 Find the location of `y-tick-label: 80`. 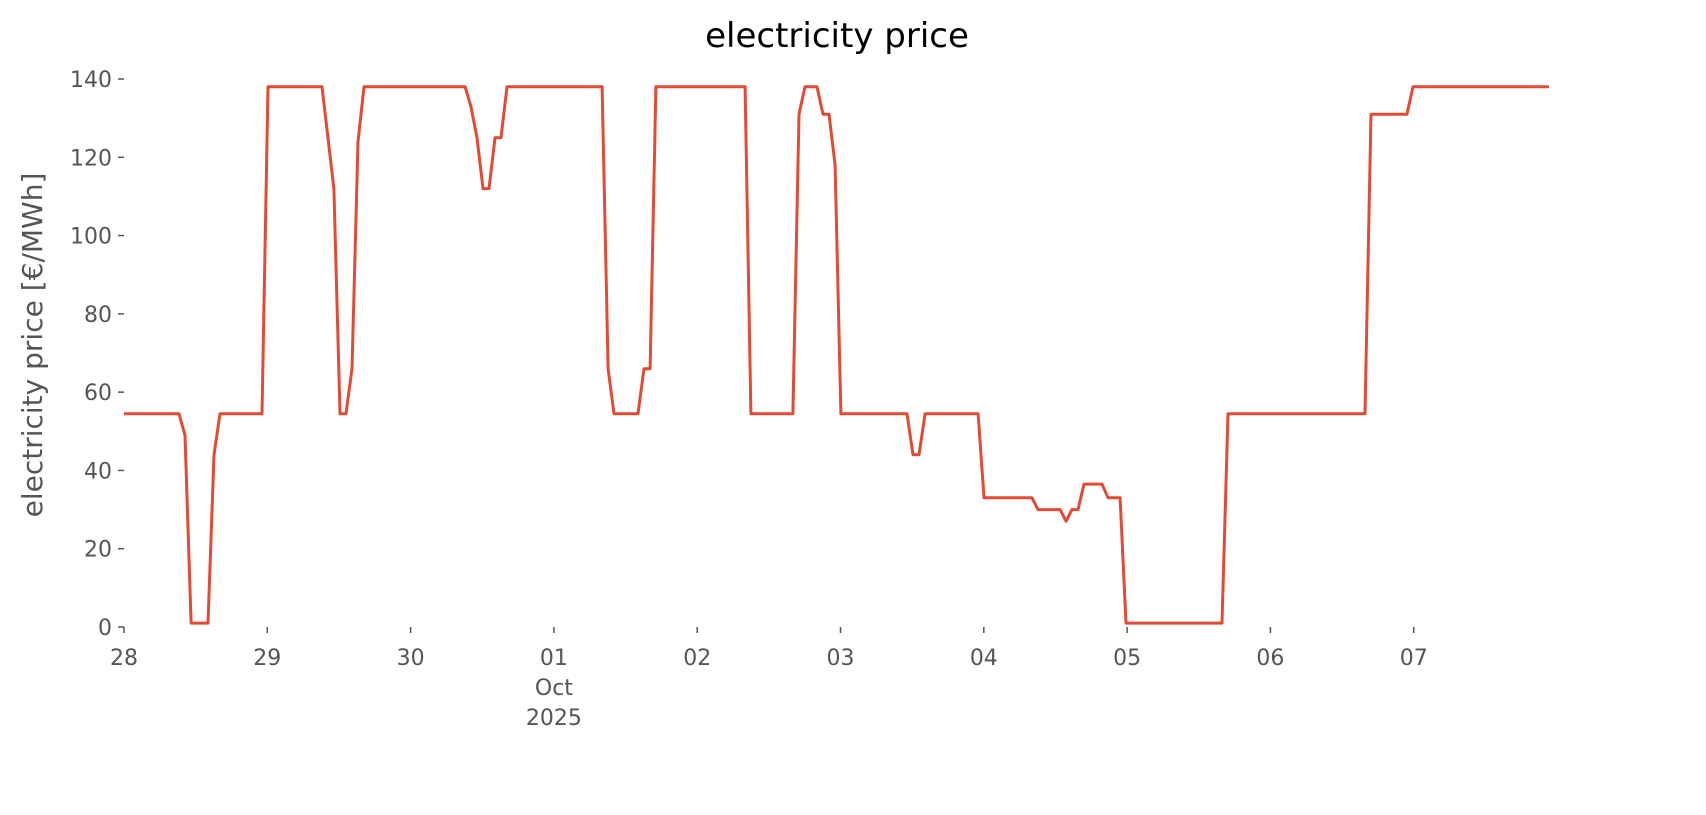

y-tick-label: 80 is located at coordinates (98, 315).